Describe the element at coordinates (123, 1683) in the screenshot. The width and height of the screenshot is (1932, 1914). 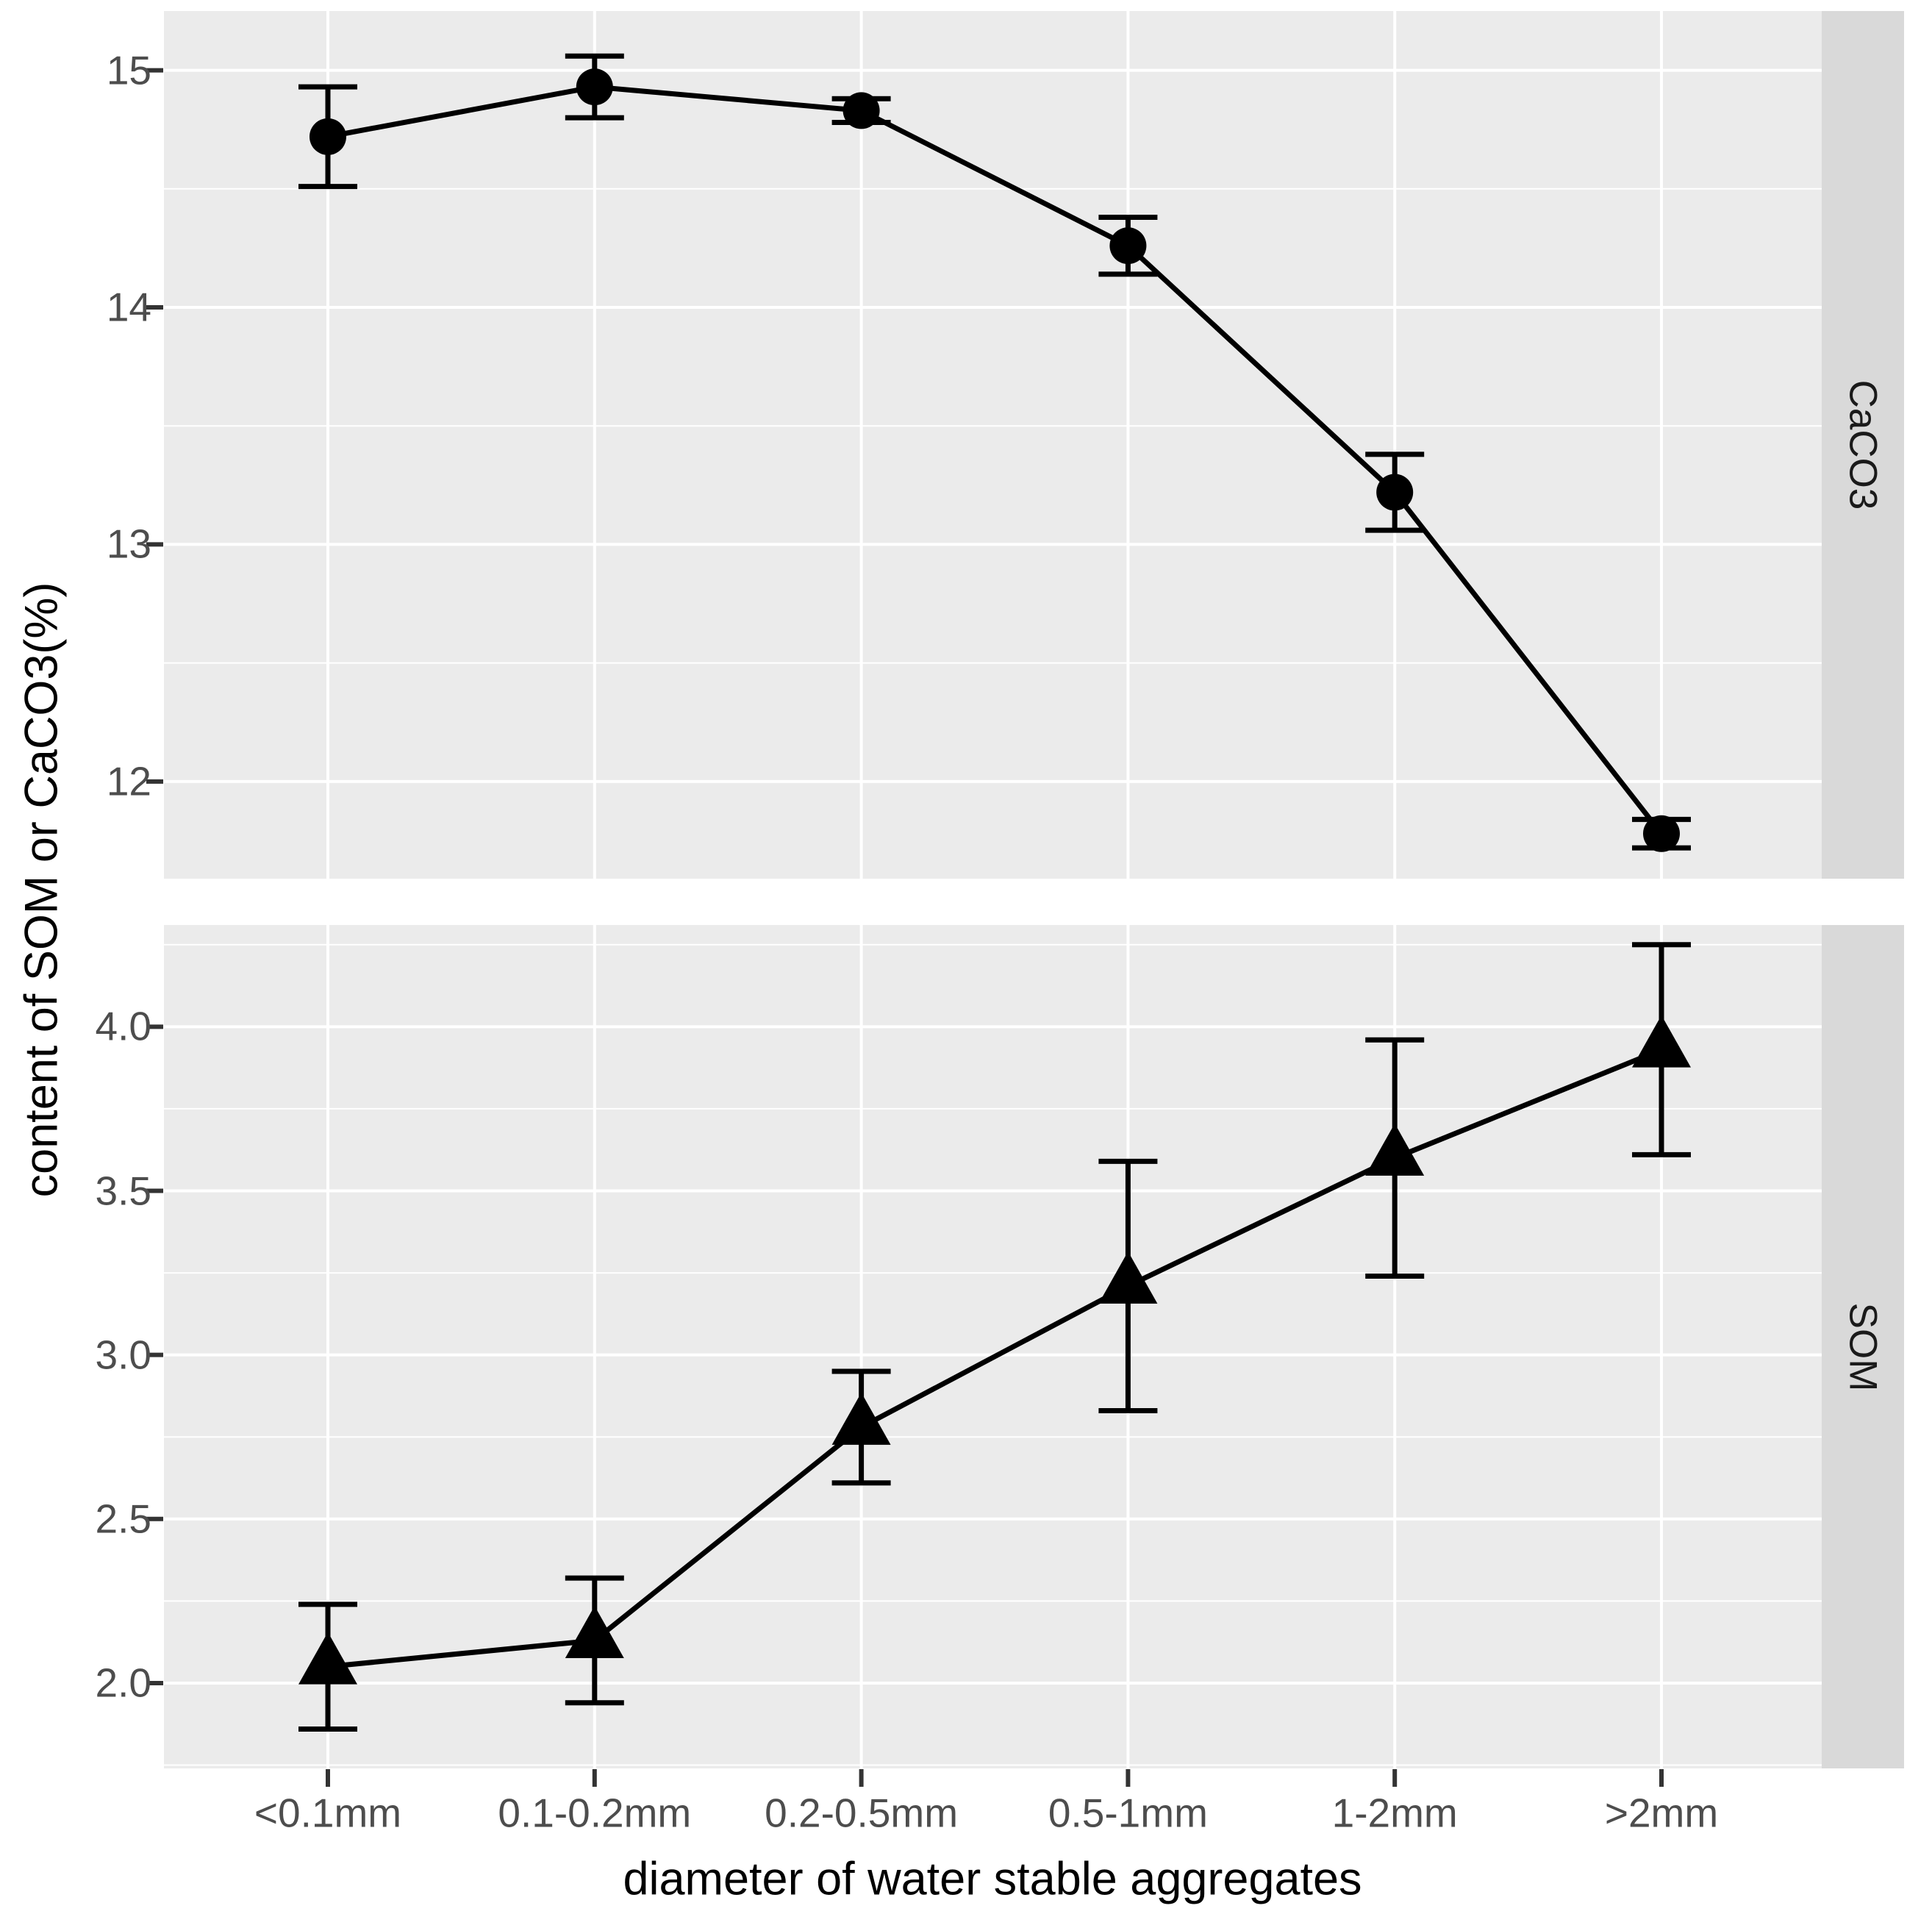
I see `y-tick-label: 2.0` at that location.